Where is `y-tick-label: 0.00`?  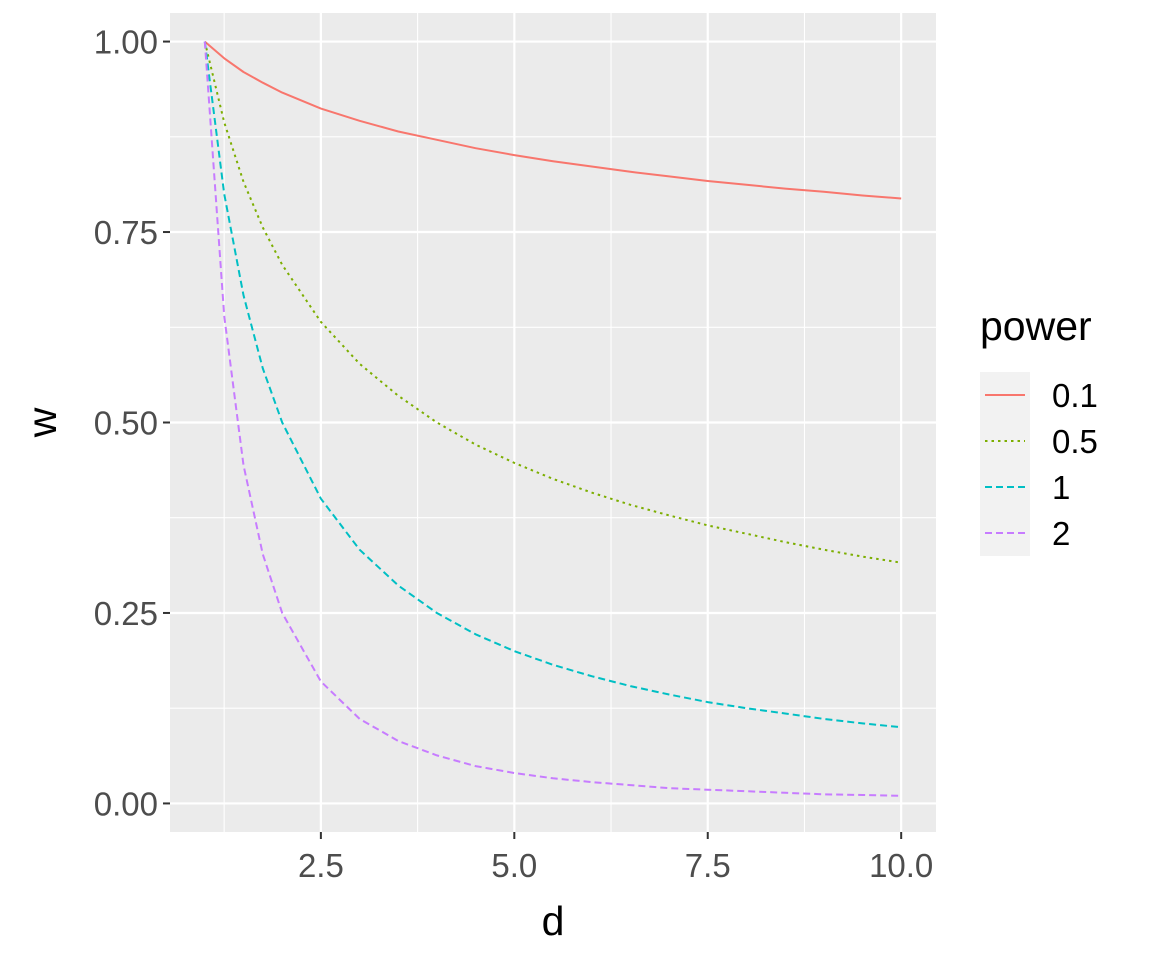 y-tick-label: 0.00 is located at coordinates (126, 803).